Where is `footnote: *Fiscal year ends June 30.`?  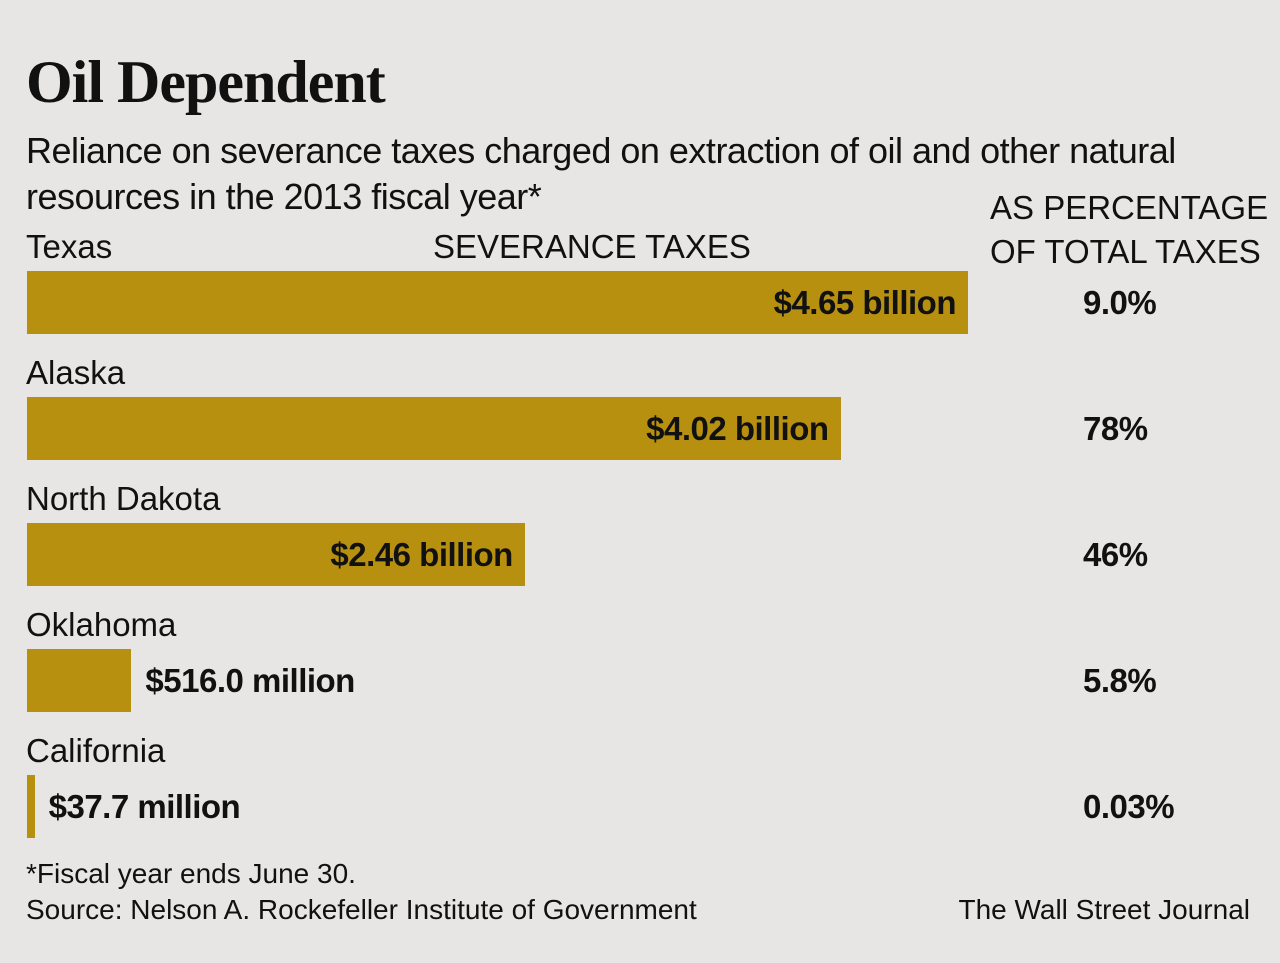 footnote: *Fiscal year ends June 30. is located at coordinates (191, 873).